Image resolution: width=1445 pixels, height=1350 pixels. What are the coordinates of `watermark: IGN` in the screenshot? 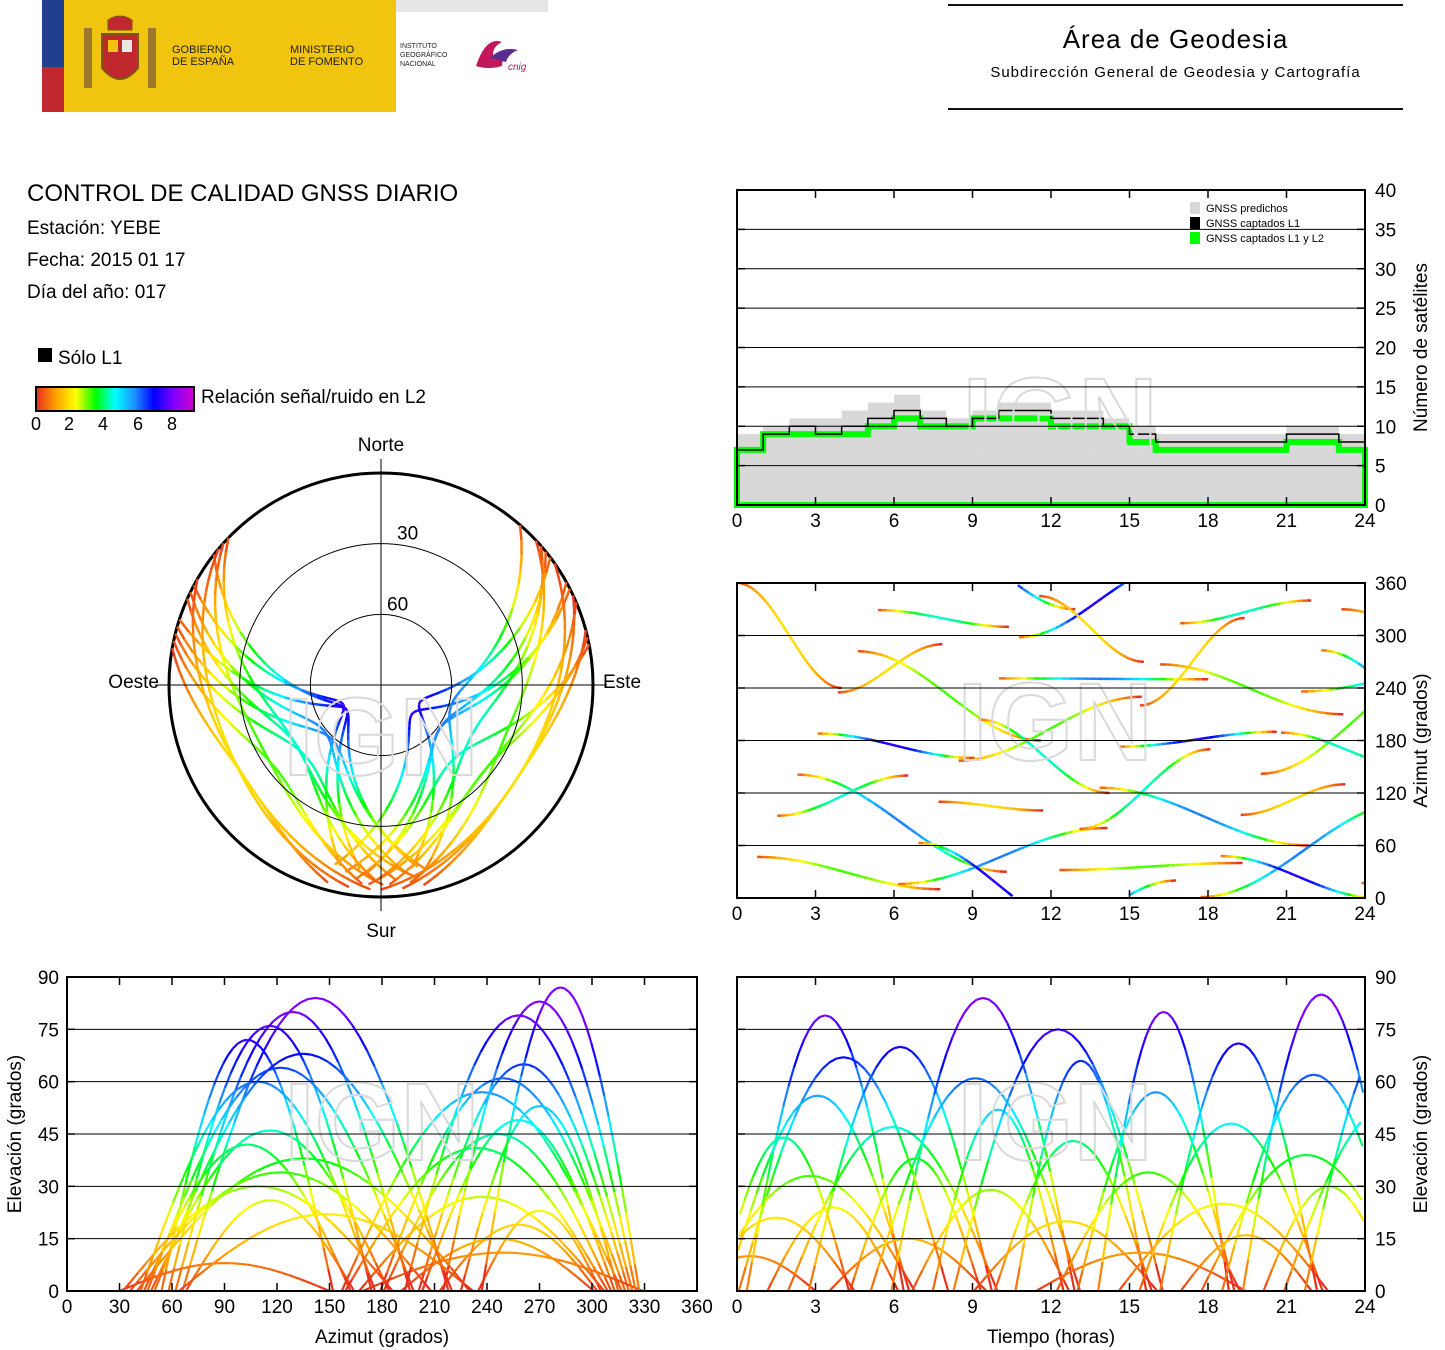 It's located at (381, 737).